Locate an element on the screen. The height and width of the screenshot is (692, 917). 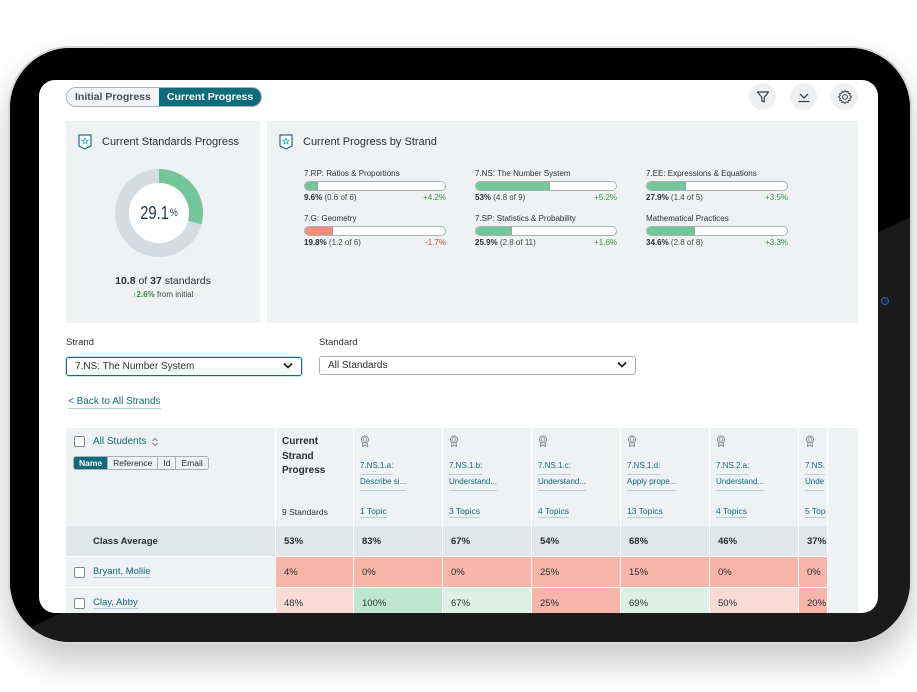
all-students-label: All Students is located at coordinates (120, 441).